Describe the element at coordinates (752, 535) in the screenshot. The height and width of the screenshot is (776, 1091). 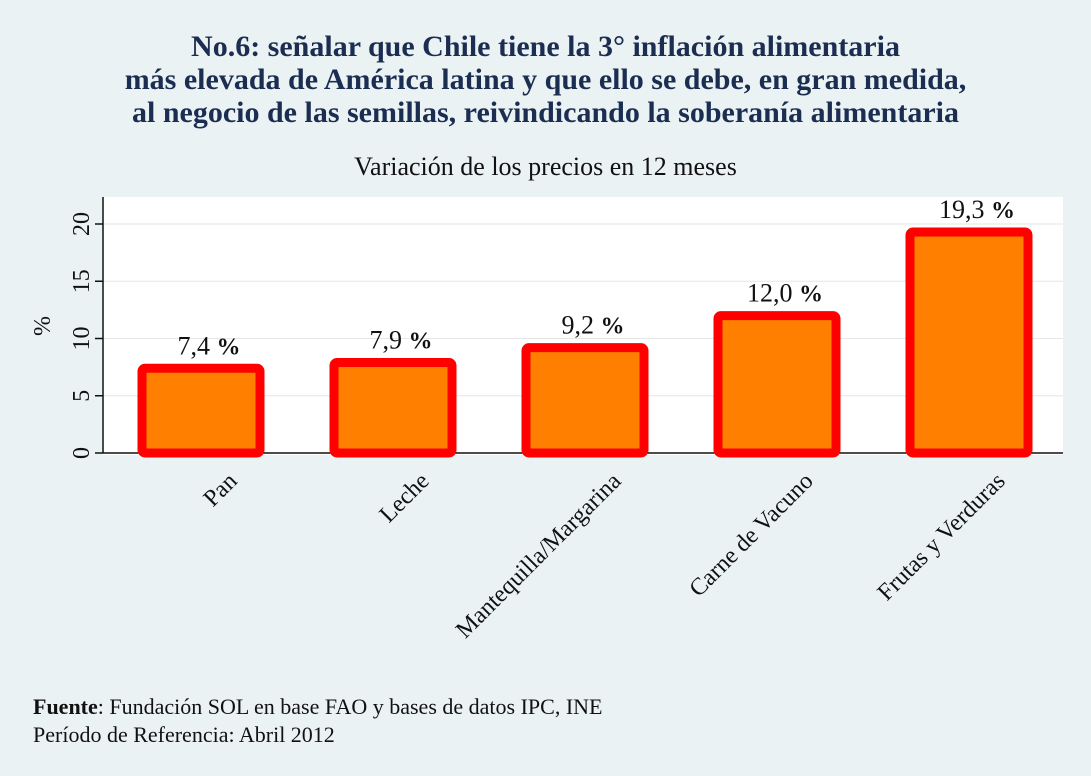
I see `x-tick-label: Carne de Vacuno` at that location.